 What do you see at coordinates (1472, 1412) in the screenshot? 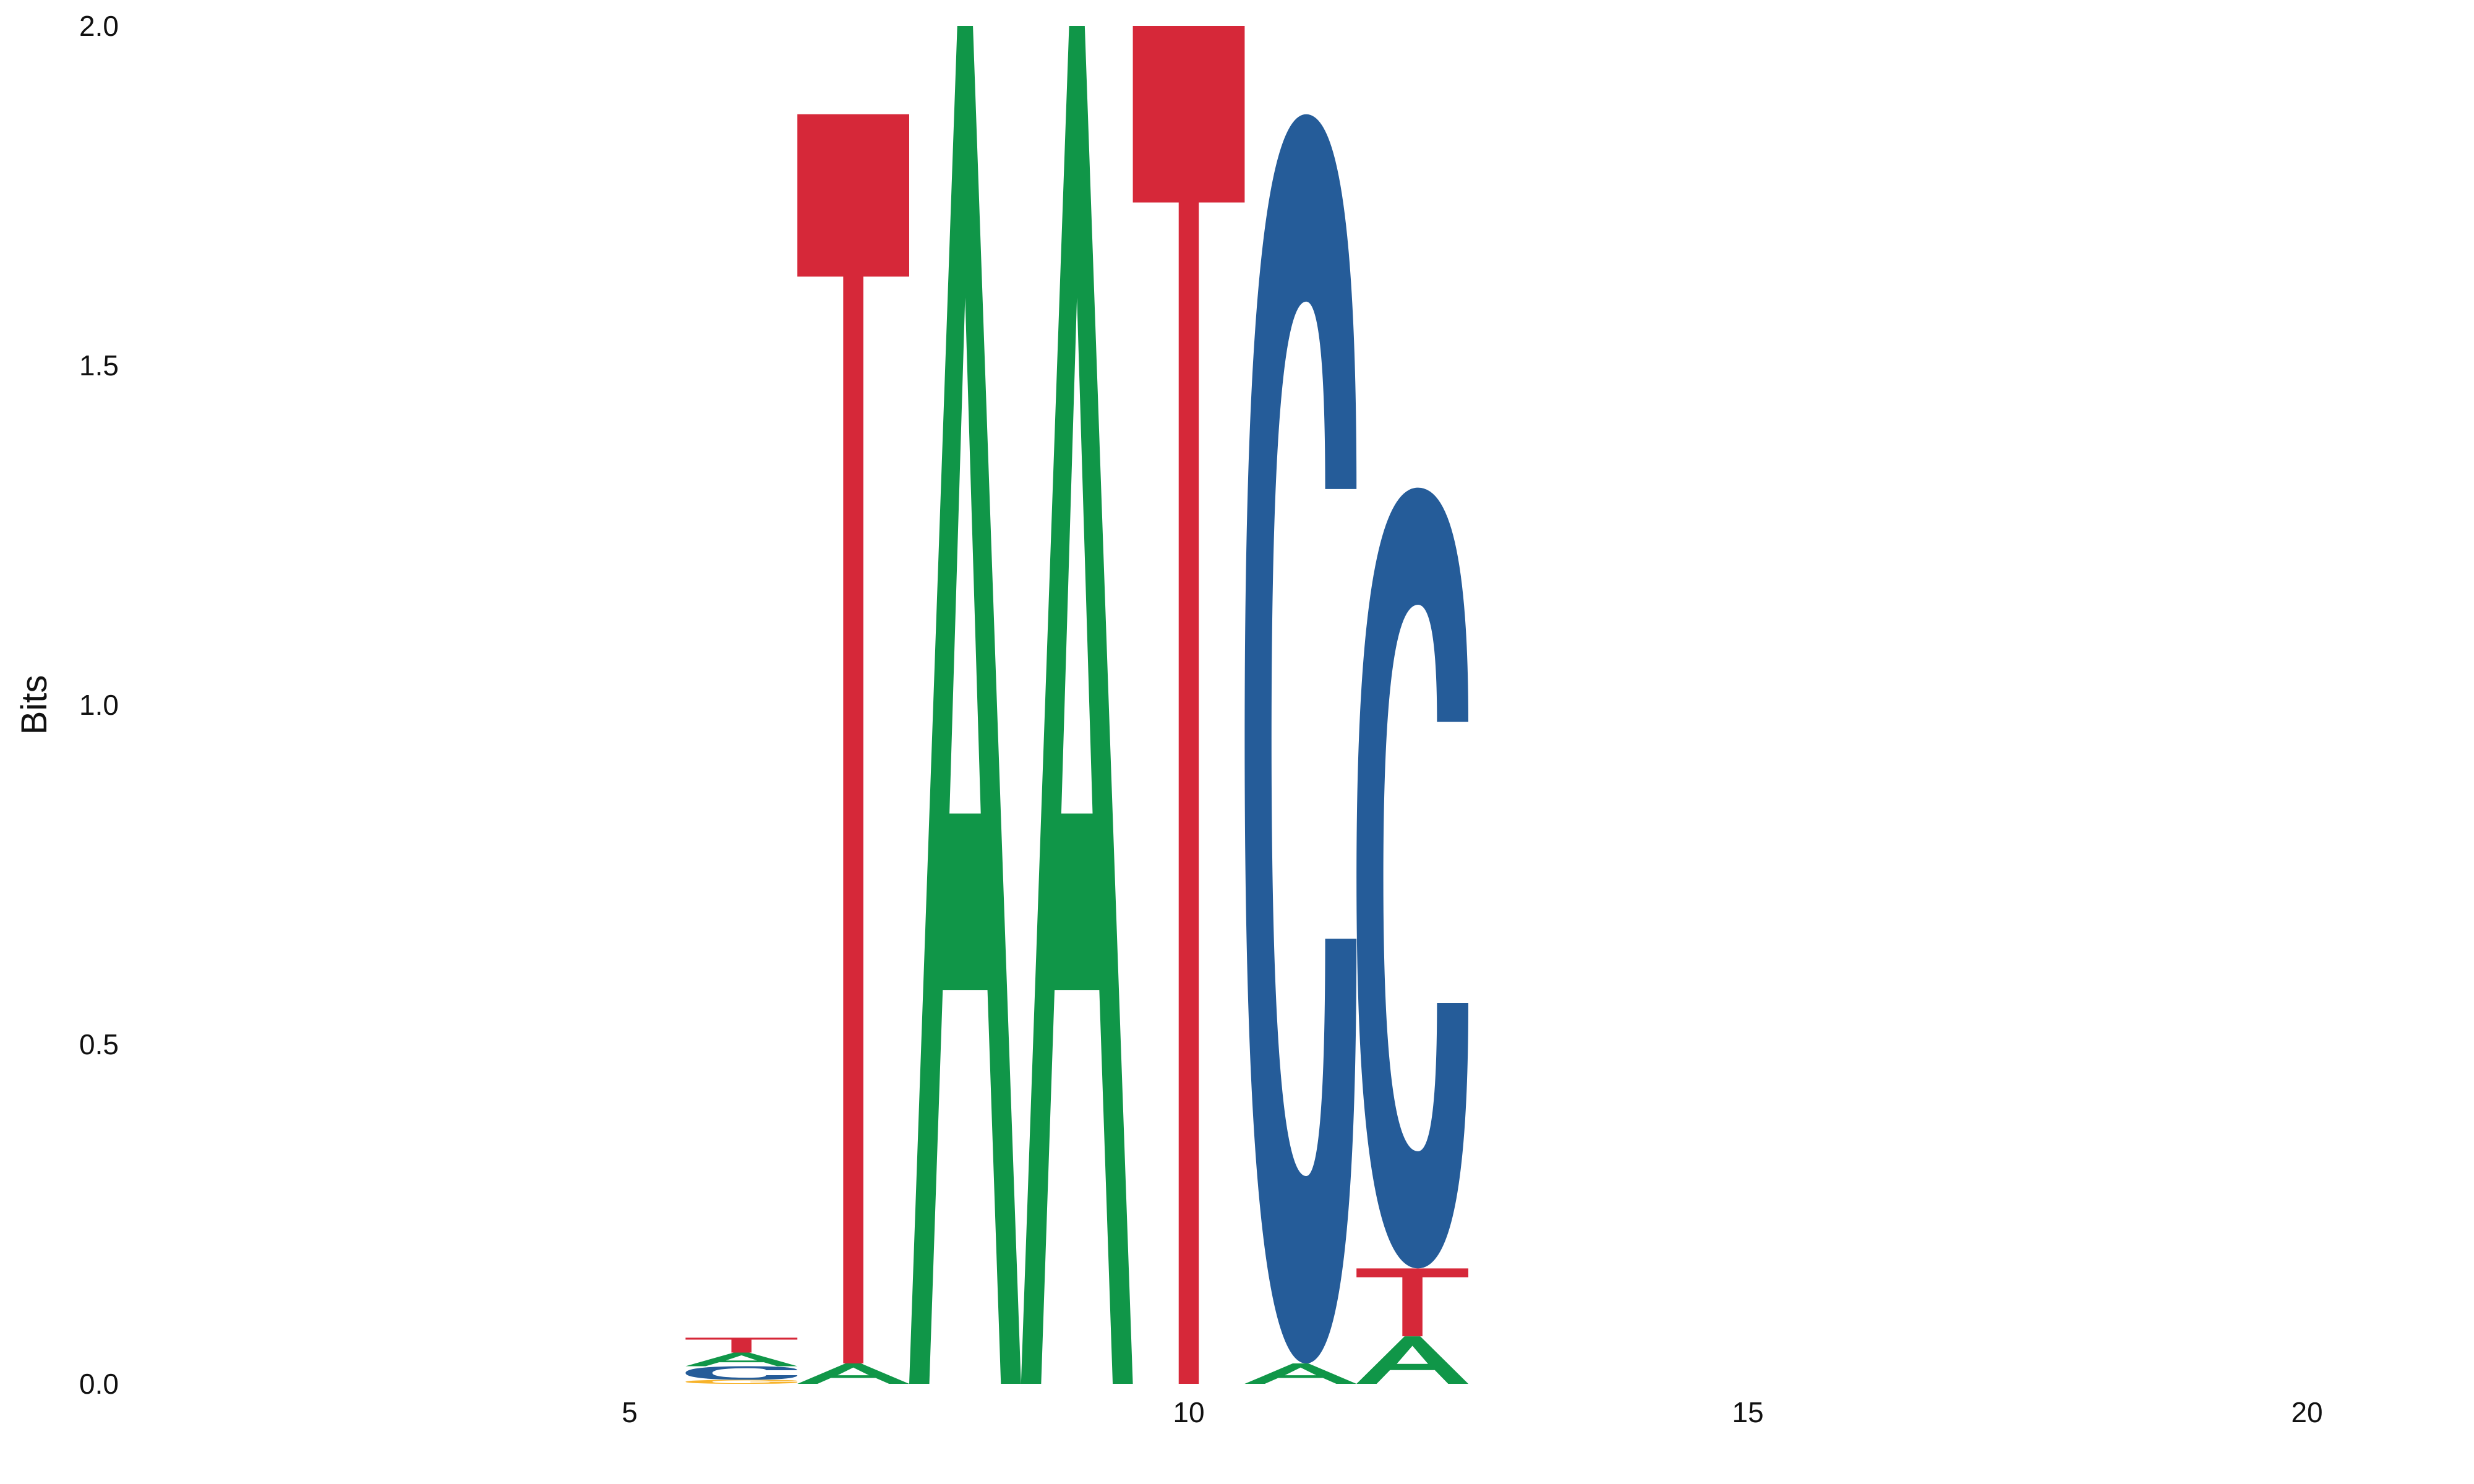
I see `x-axis-ticks: 5 10 15 20` at bounding box center [1472, 1412].